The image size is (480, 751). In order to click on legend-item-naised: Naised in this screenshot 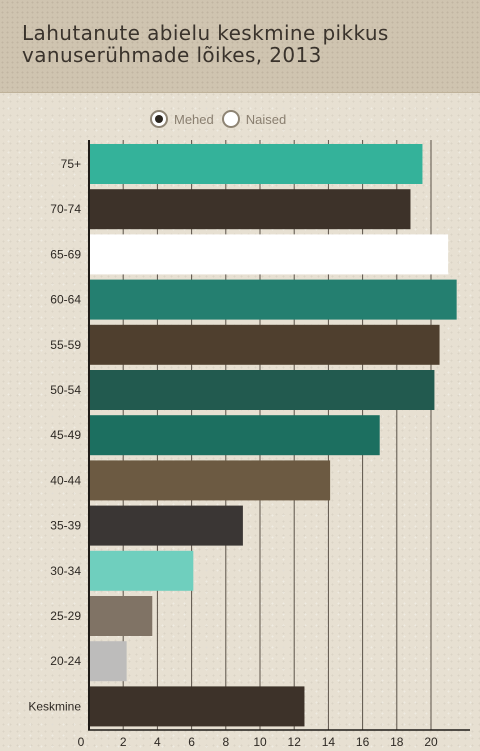, I will do `click(254, 119)`.